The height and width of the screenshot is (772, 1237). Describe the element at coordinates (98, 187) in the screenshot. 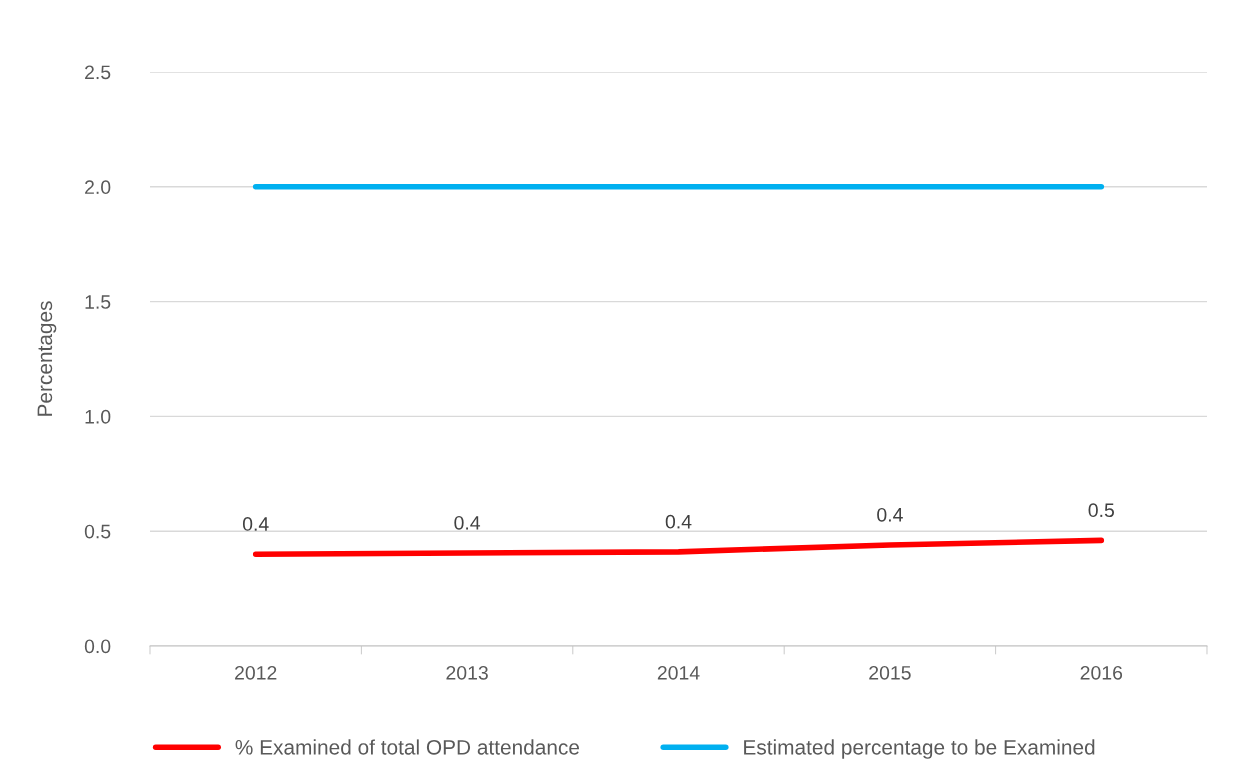

I see `y-tick-label: 2.0` at that location.